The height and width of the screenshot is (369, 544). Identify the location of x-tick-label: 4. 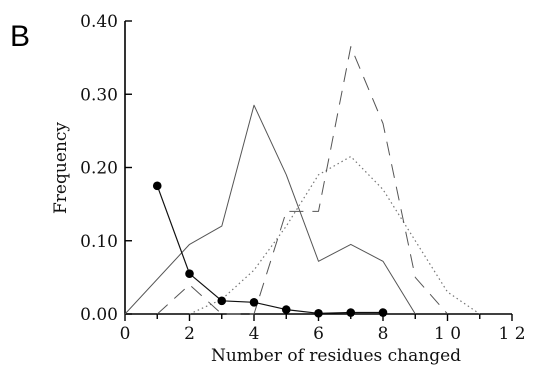
(254, 334).